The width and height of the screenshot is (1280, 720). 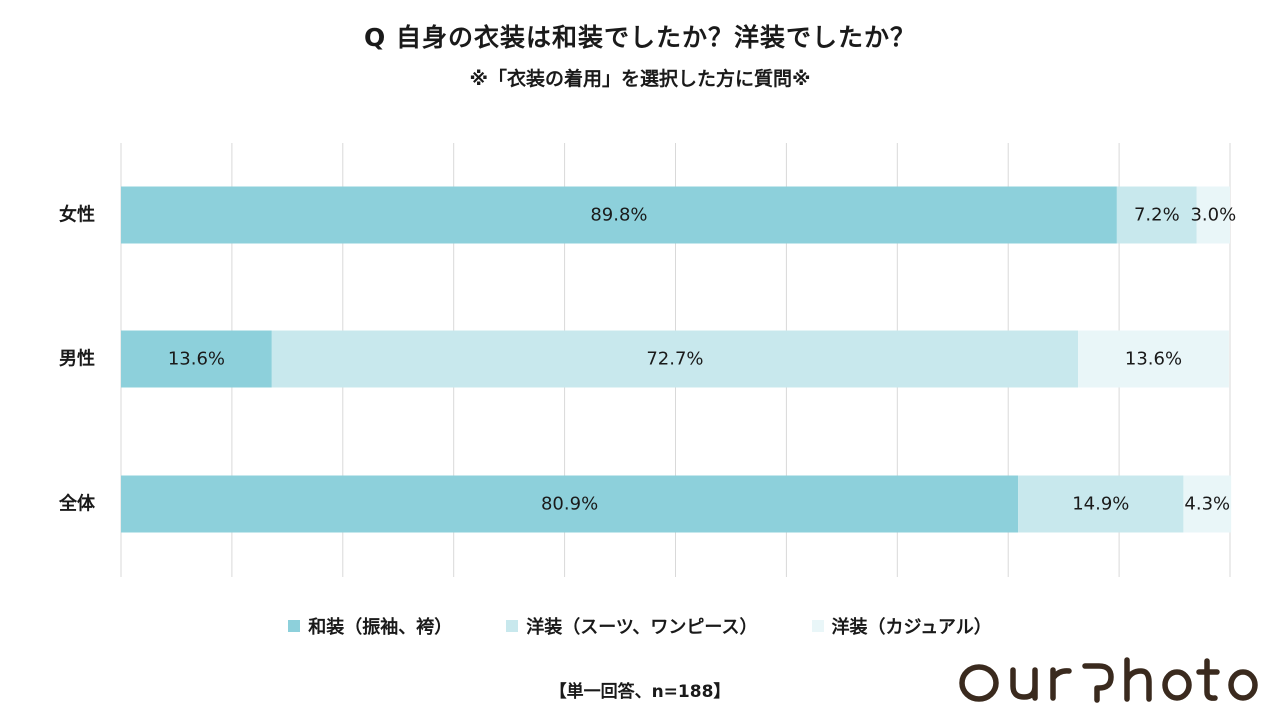 I want to click on legend-swatch-yousou-suit, so click(x=512, y=626).